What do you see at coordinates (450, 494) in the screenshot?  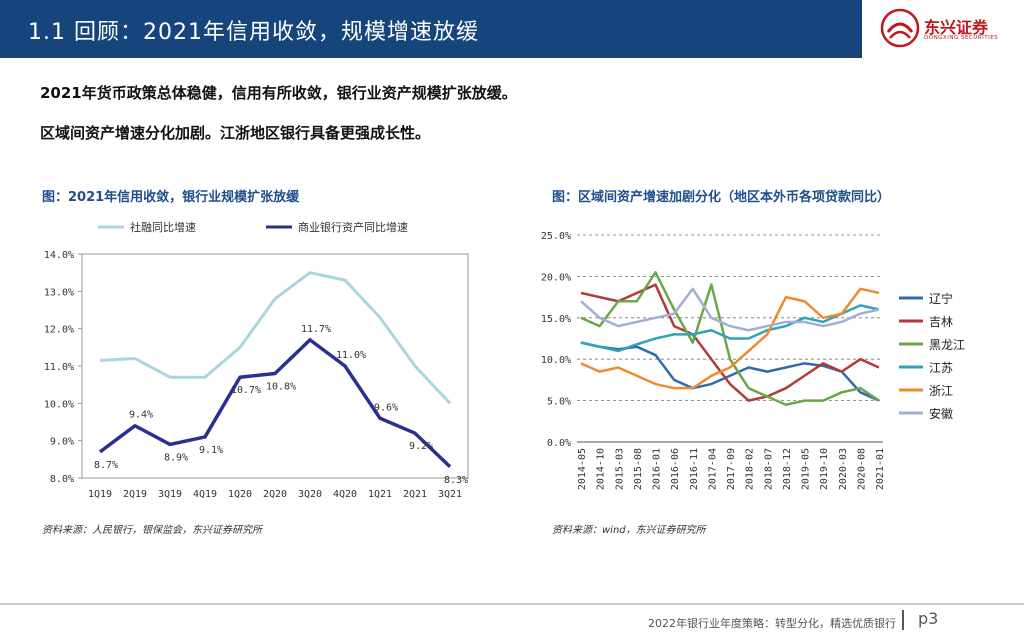 I see `x-tick-label-10: 3Q21` at bounding box center [450, 494].